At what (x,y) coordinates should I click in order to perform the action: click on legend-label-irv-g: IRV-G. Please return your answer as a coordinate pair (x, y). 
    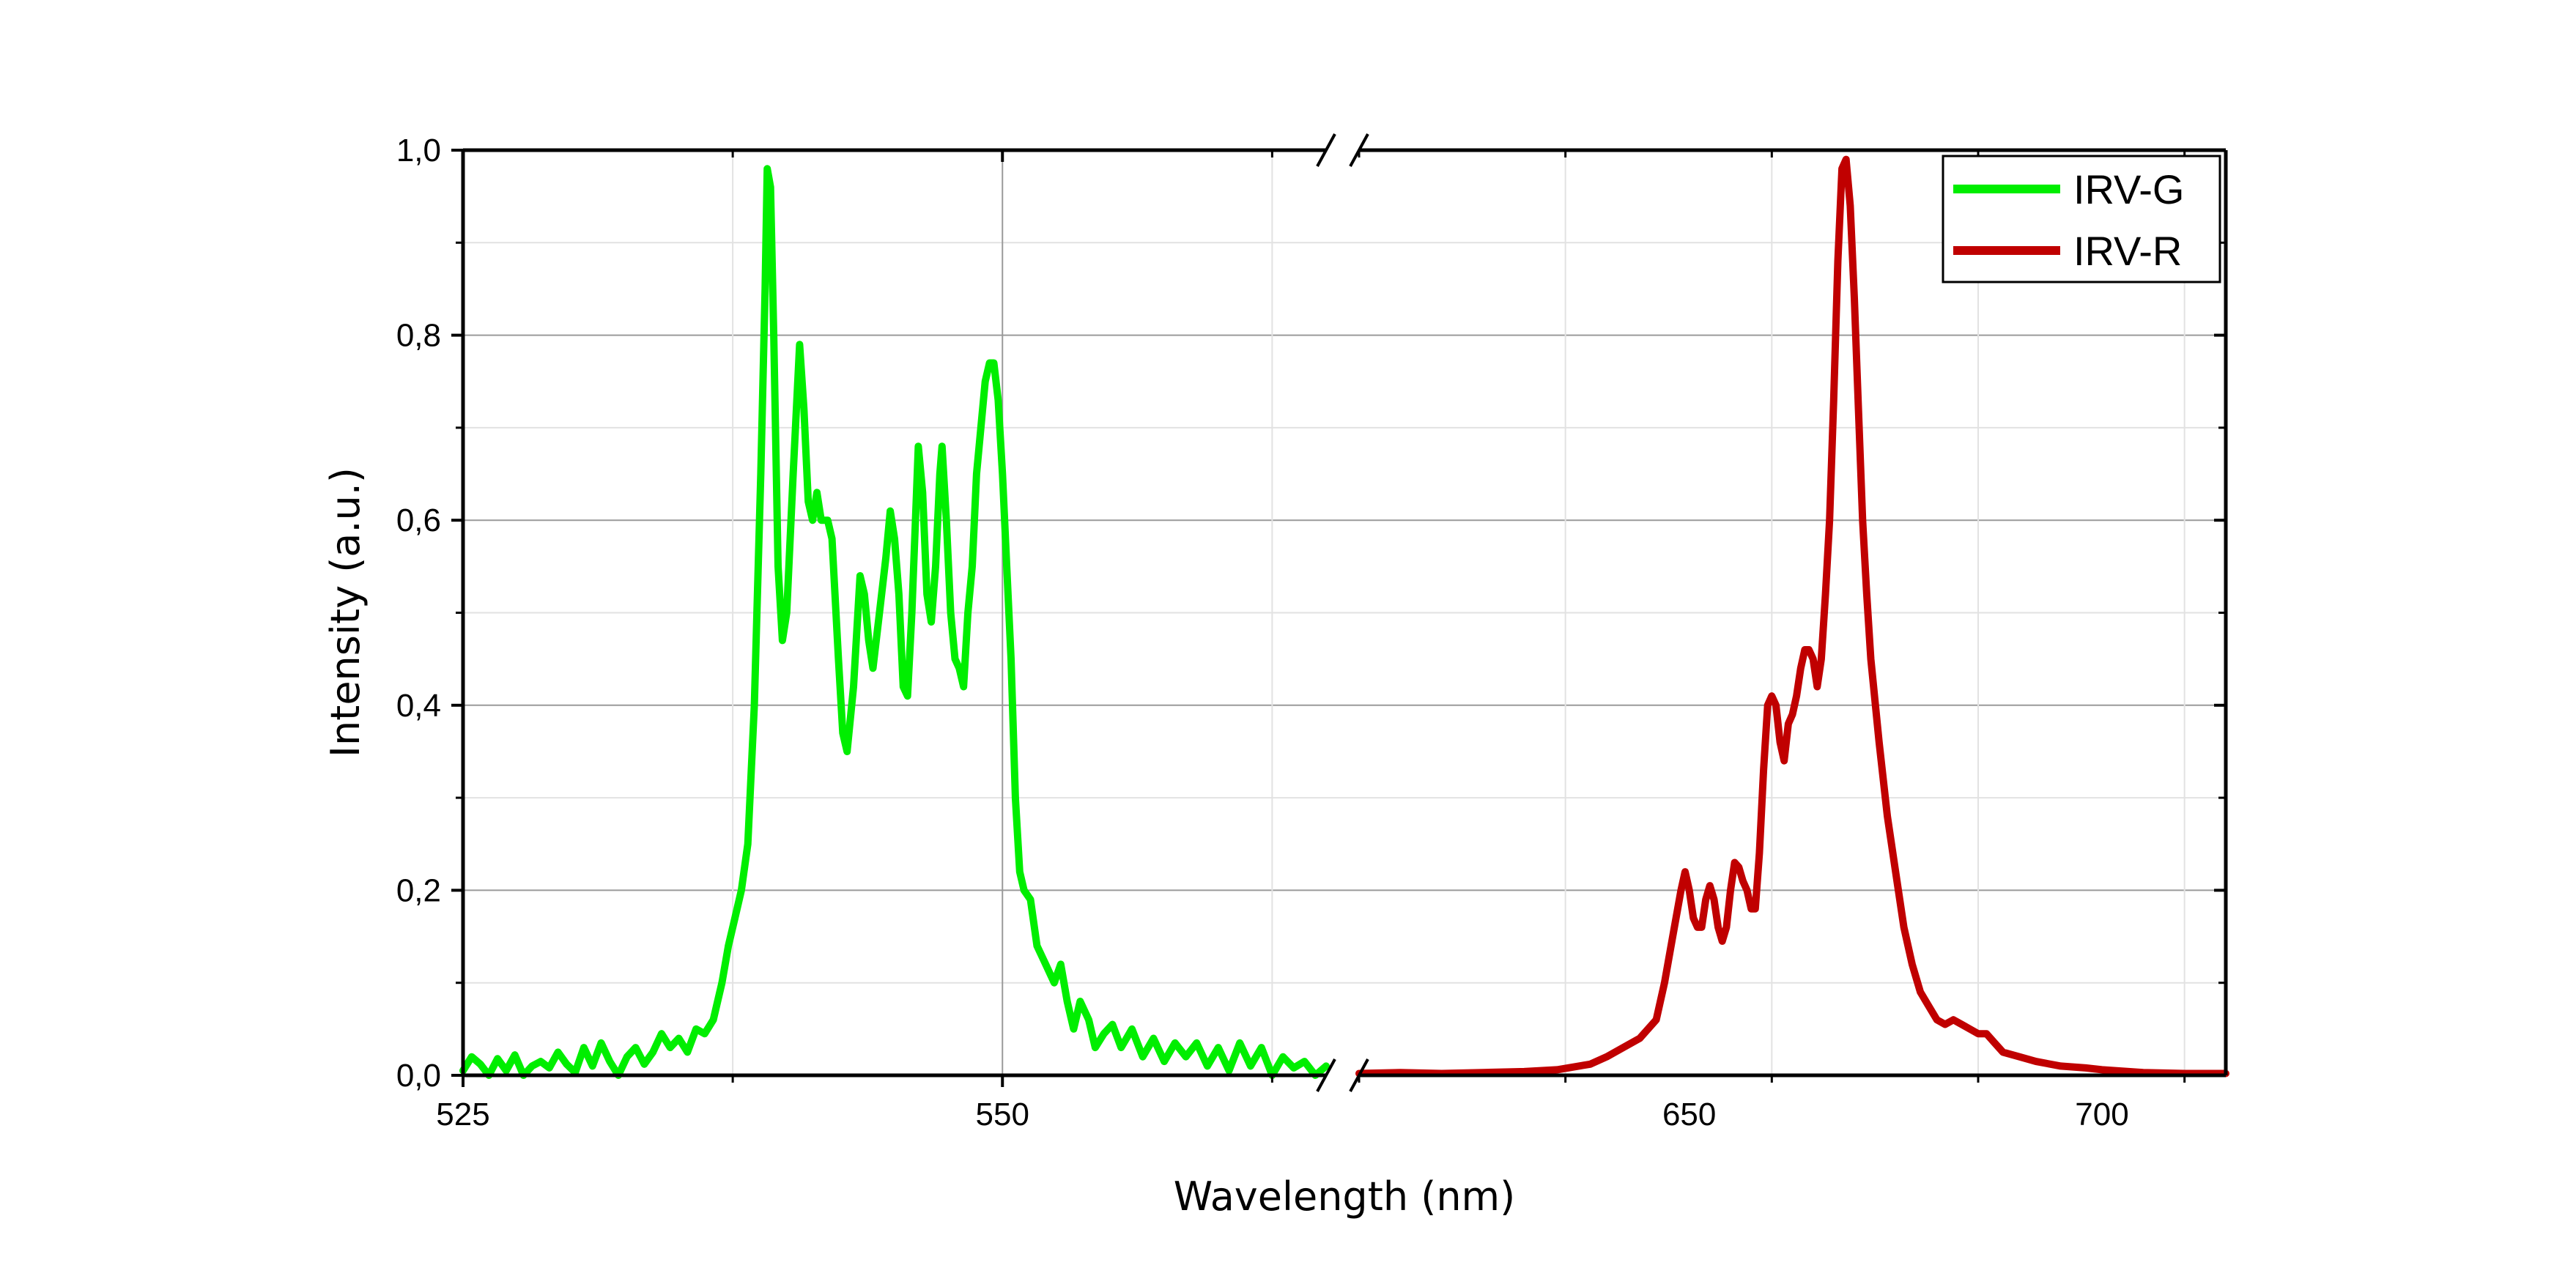
    Looking at the image, I should click on (2128, 189).